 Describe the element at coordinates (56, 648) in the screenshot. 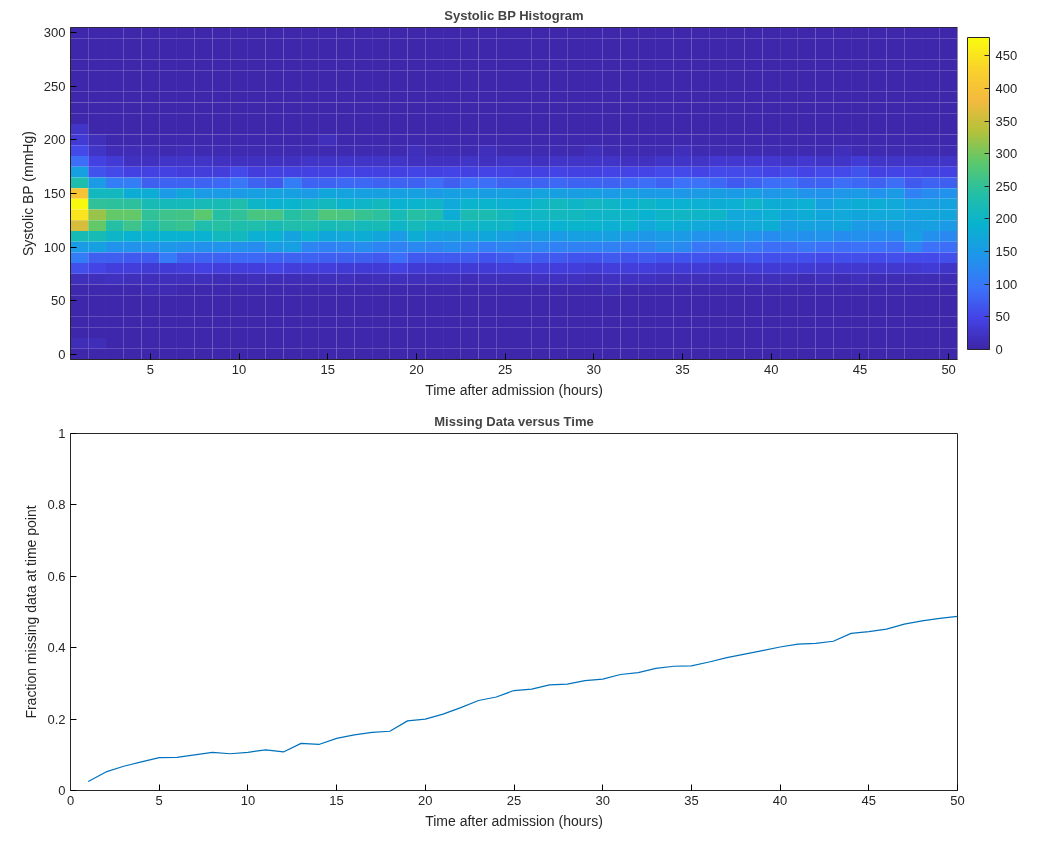

I see `y-tick-label: 0.4` at that location.